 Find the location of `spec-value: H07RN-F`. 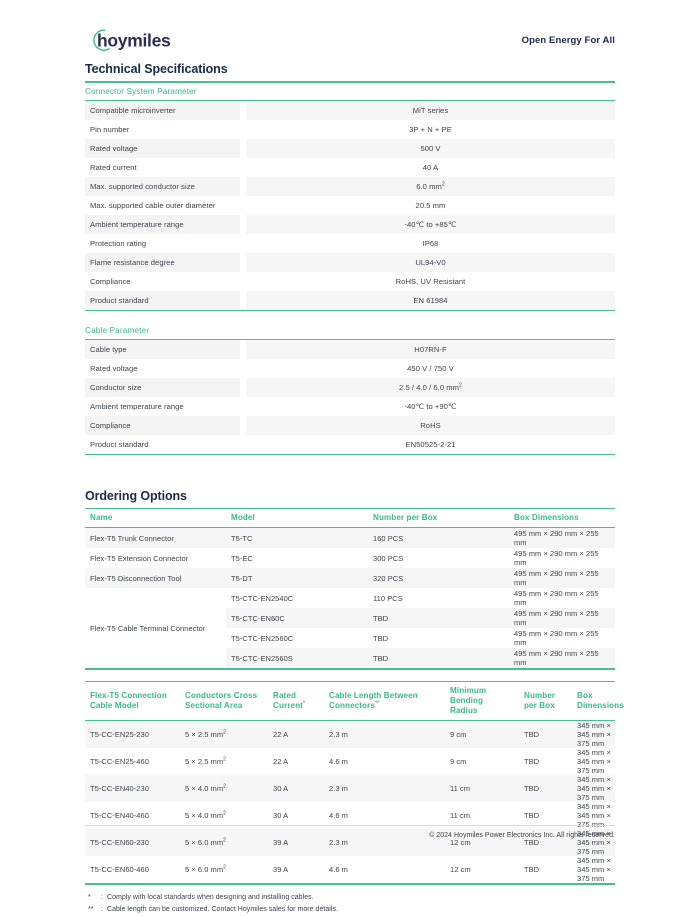

spec-value: H07RN-F is located at coordinates (430, 349).